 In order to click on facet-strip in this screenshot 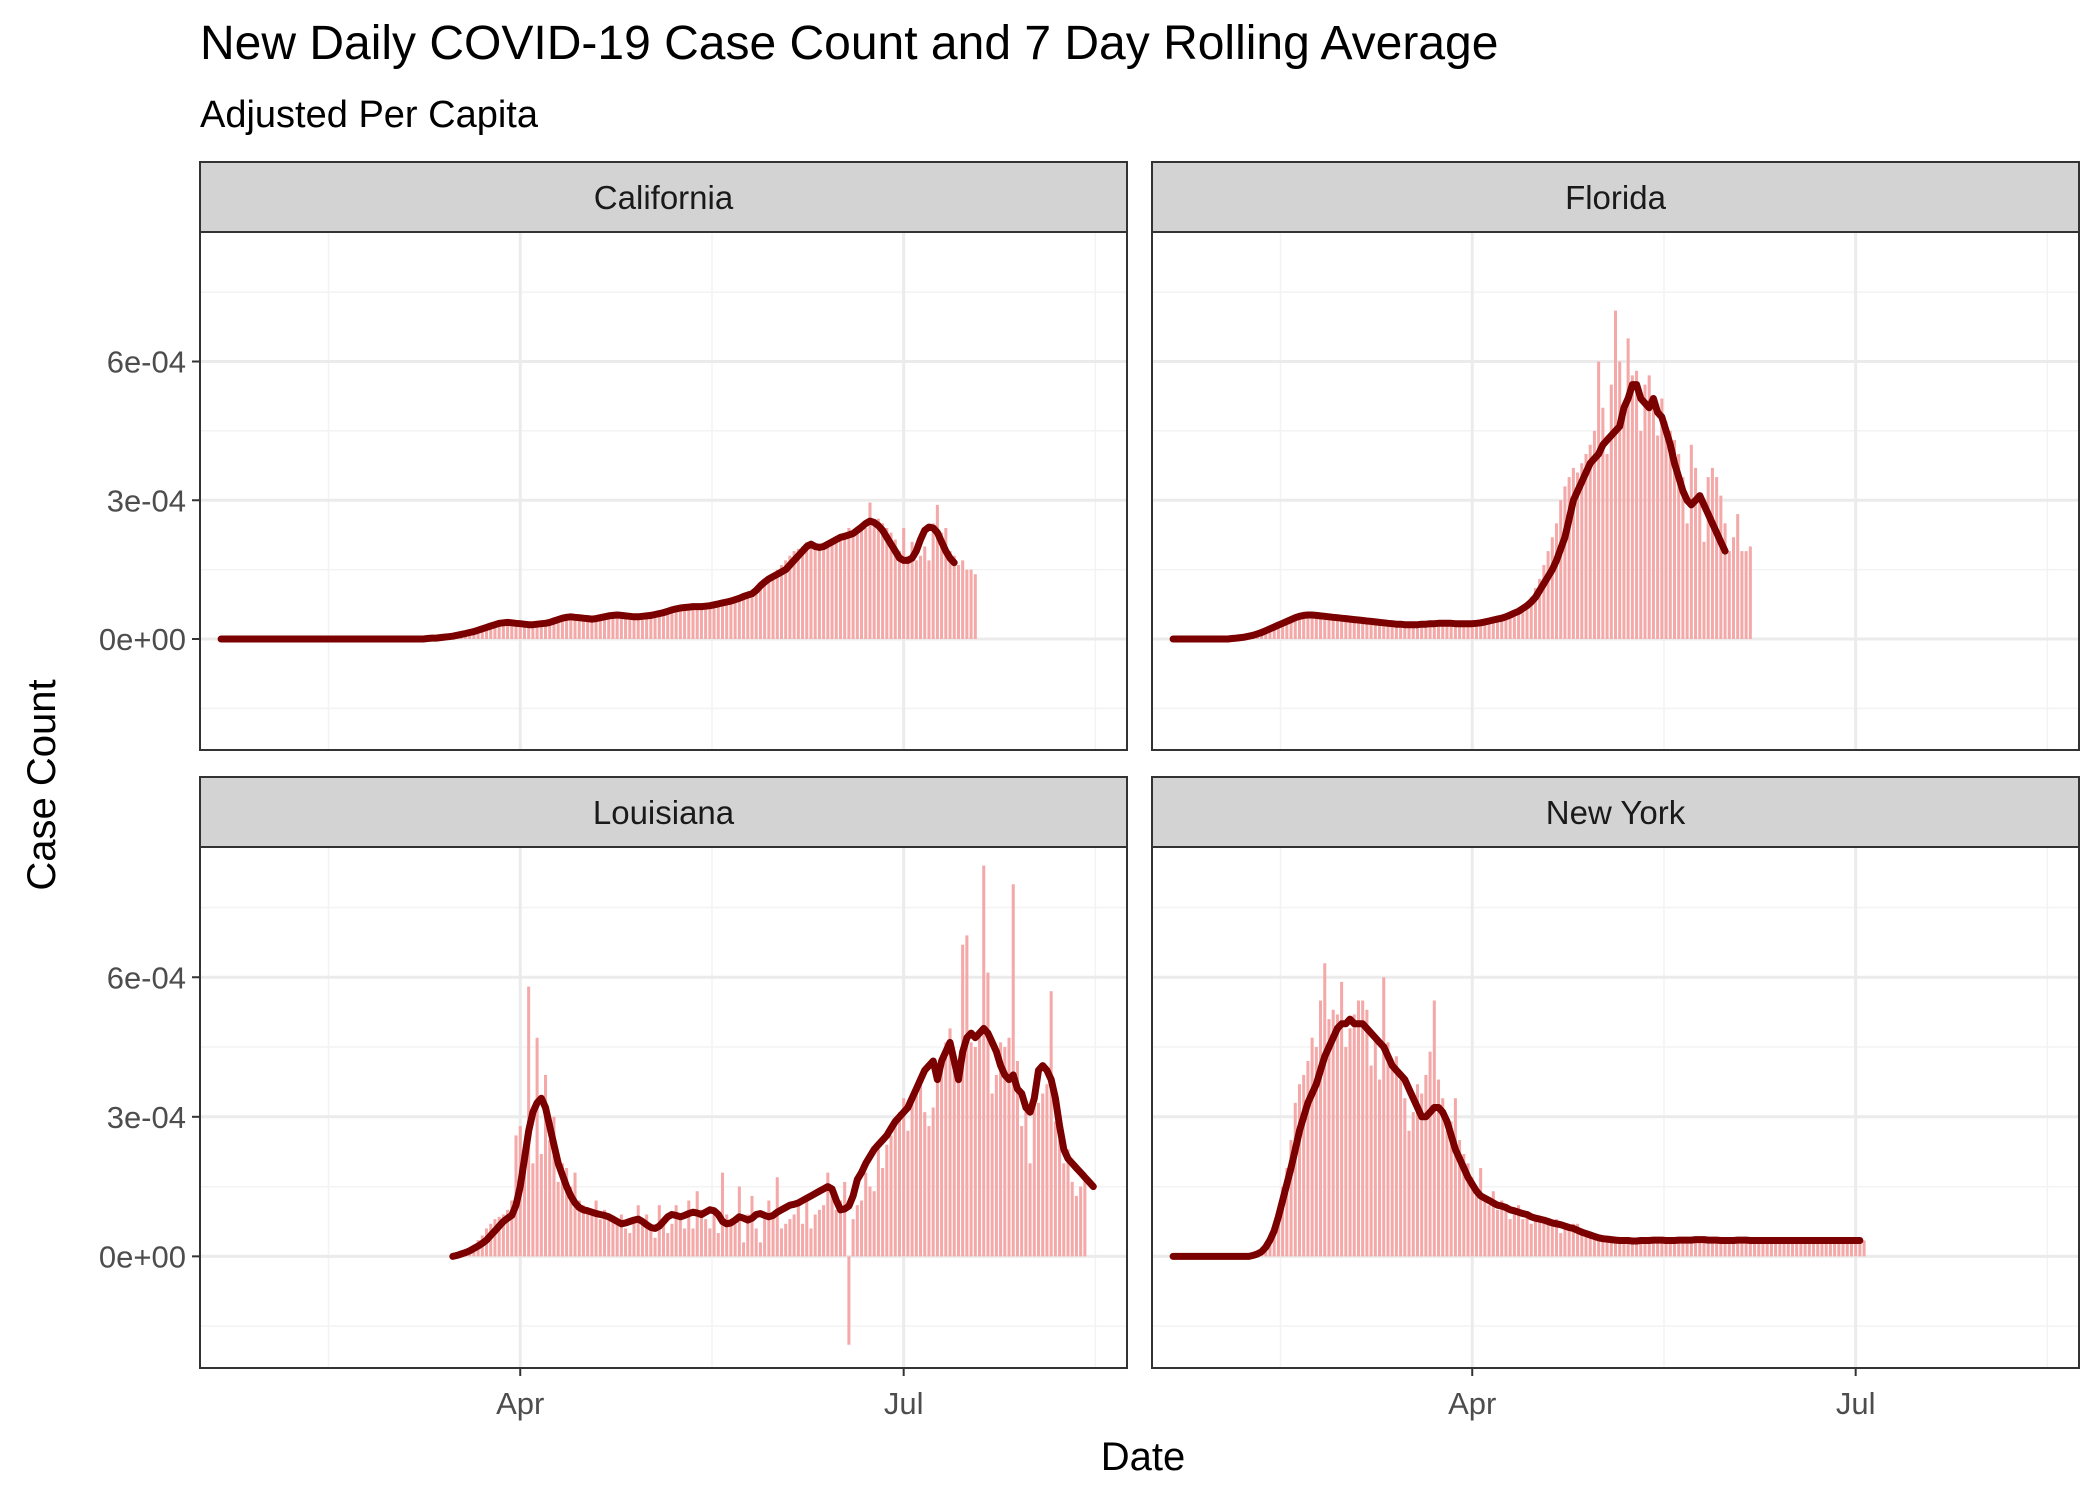, I will do `click(663, 197)`.